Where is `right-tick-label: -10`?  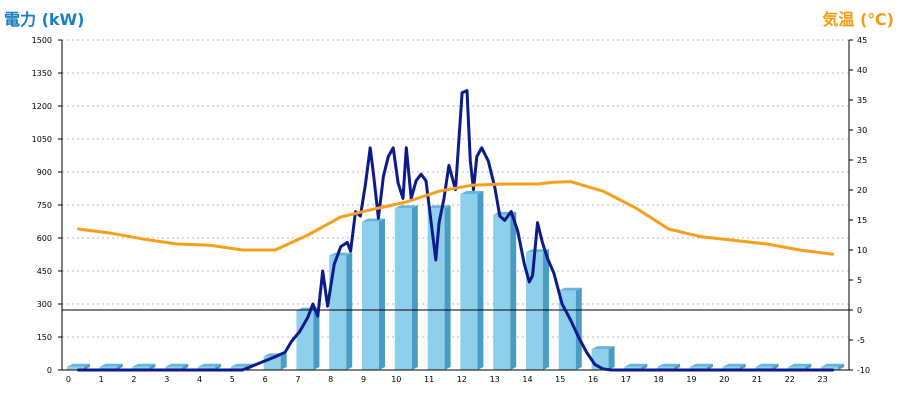
right-tick-label: -10 is located at coordinates (863, 370).